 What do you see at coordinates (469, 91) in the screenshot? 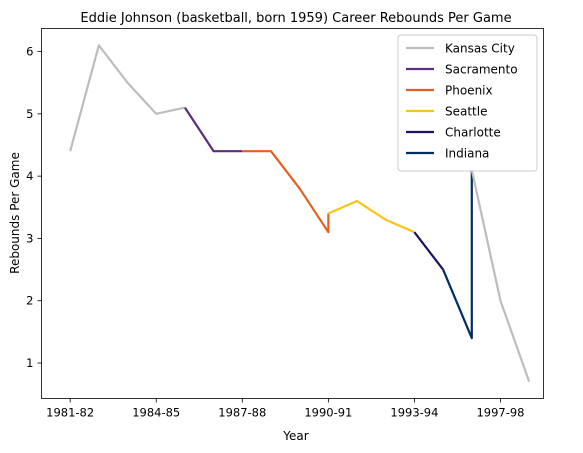
I see `legend-label: Phoenix` at bounding box center [469, 91].